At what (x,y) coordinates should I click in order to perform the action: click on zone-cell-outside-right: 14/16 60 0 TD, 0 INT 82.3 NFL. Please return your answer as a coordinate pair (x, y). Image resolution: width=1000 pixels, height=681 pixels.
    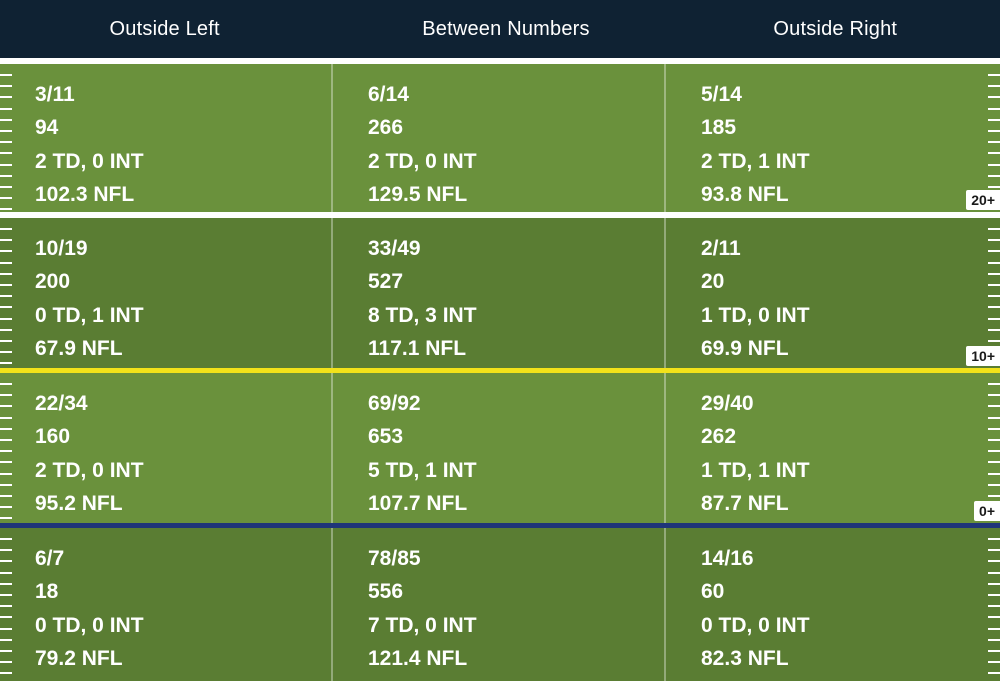
    Looking at the image, I should click on (832, 604).